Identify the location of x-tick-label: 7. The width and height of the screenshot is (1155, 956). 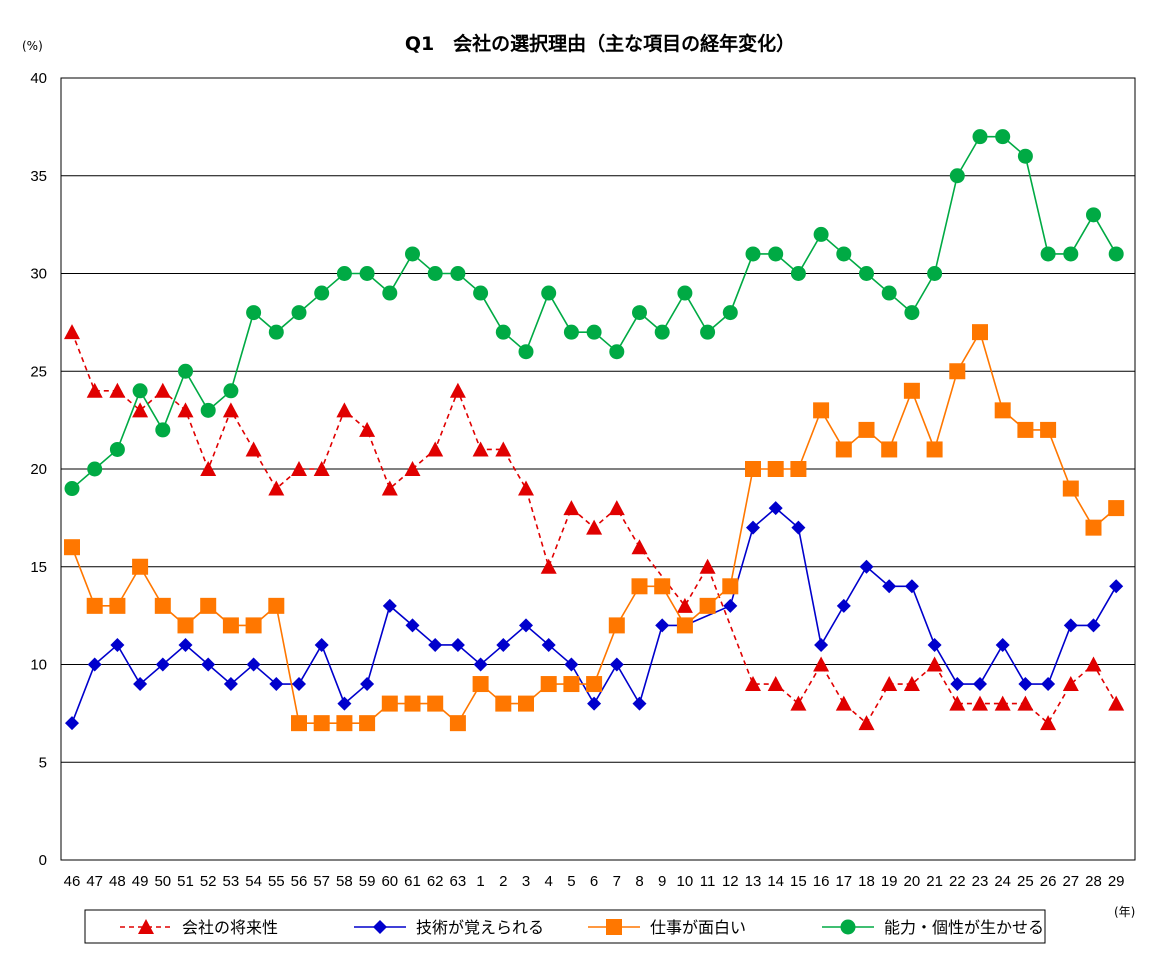
(617, 881).